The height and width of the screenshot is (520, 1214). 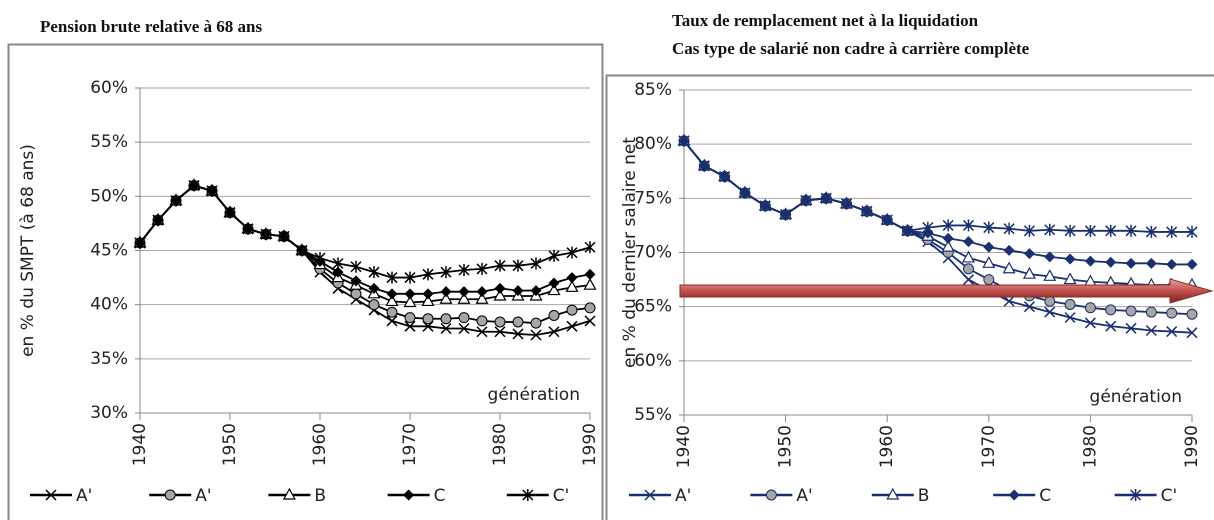 I want to click on y-tick-label: 80%, so click(x=653, y=144).